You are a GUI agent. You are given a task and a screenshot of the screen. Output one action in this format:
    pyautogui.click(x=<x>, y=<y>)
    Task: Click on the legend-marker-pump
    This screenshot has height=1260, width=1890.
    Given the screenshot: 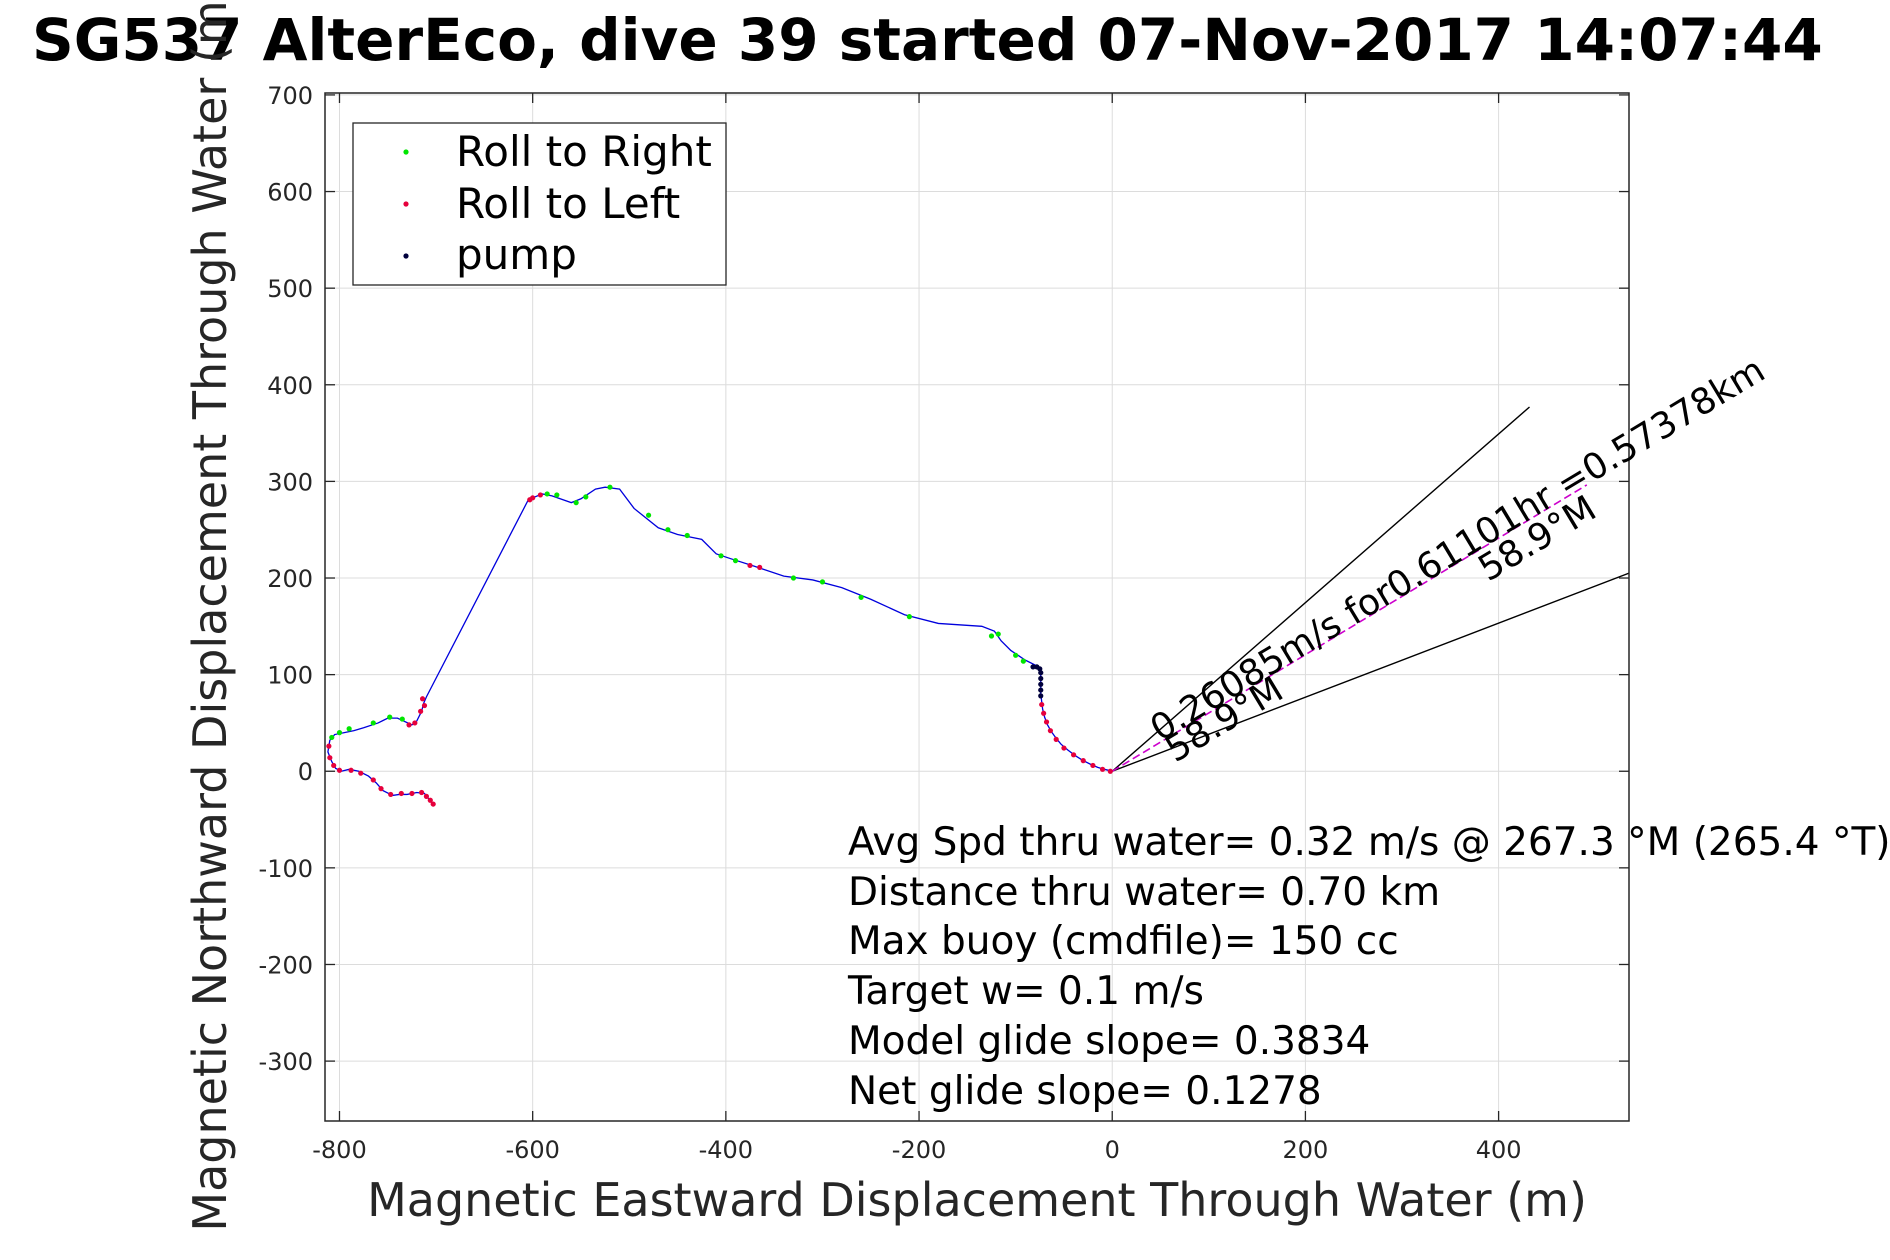 What is the action you would take?
    pyautogui.click(x=406, y=256)
    